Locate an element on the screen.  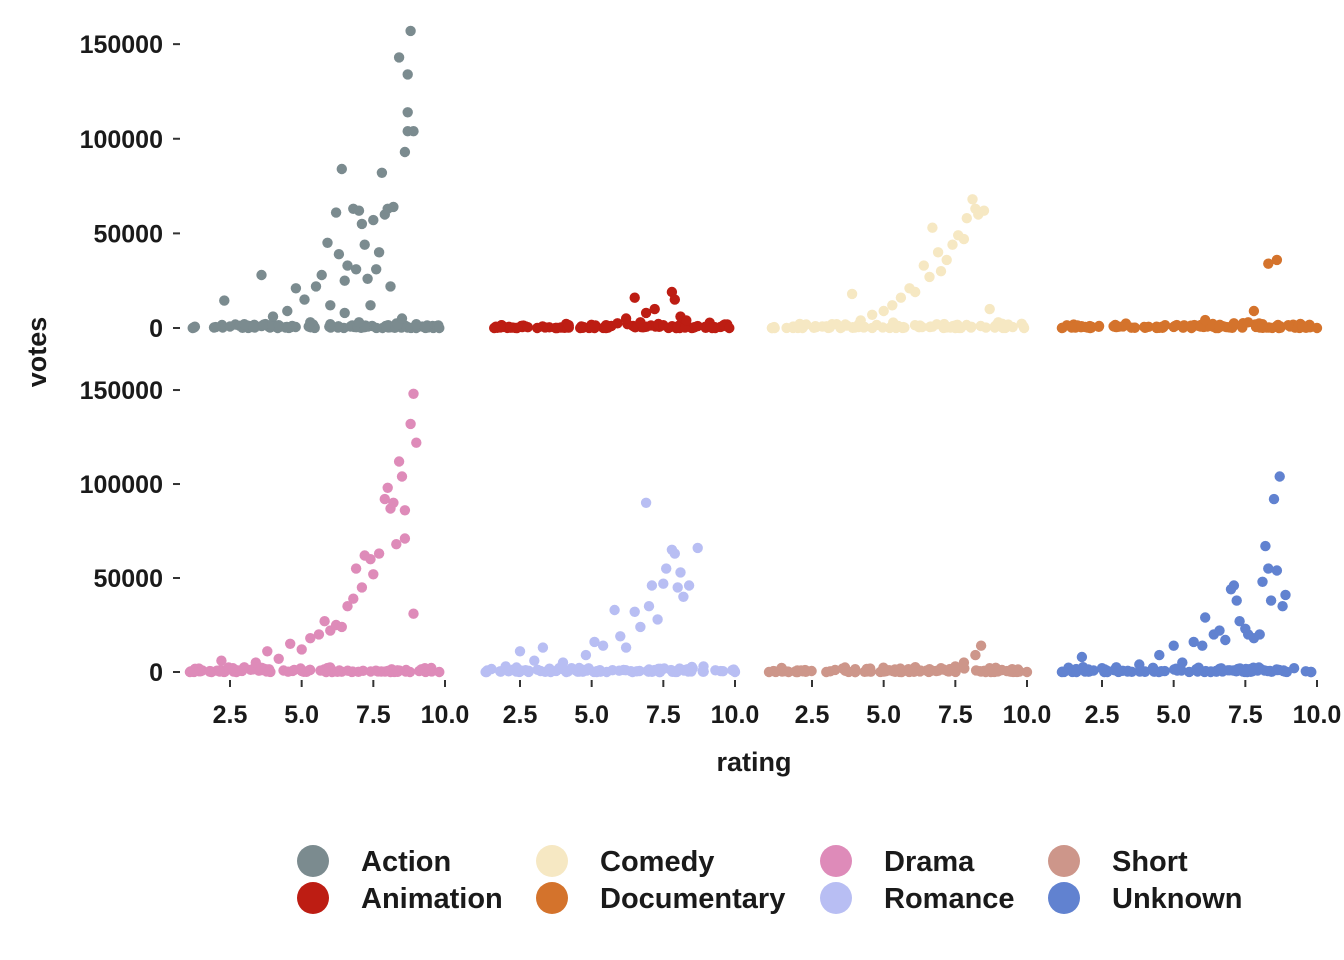
y-tick-label: 150000 is located at coordinates (121, 391).